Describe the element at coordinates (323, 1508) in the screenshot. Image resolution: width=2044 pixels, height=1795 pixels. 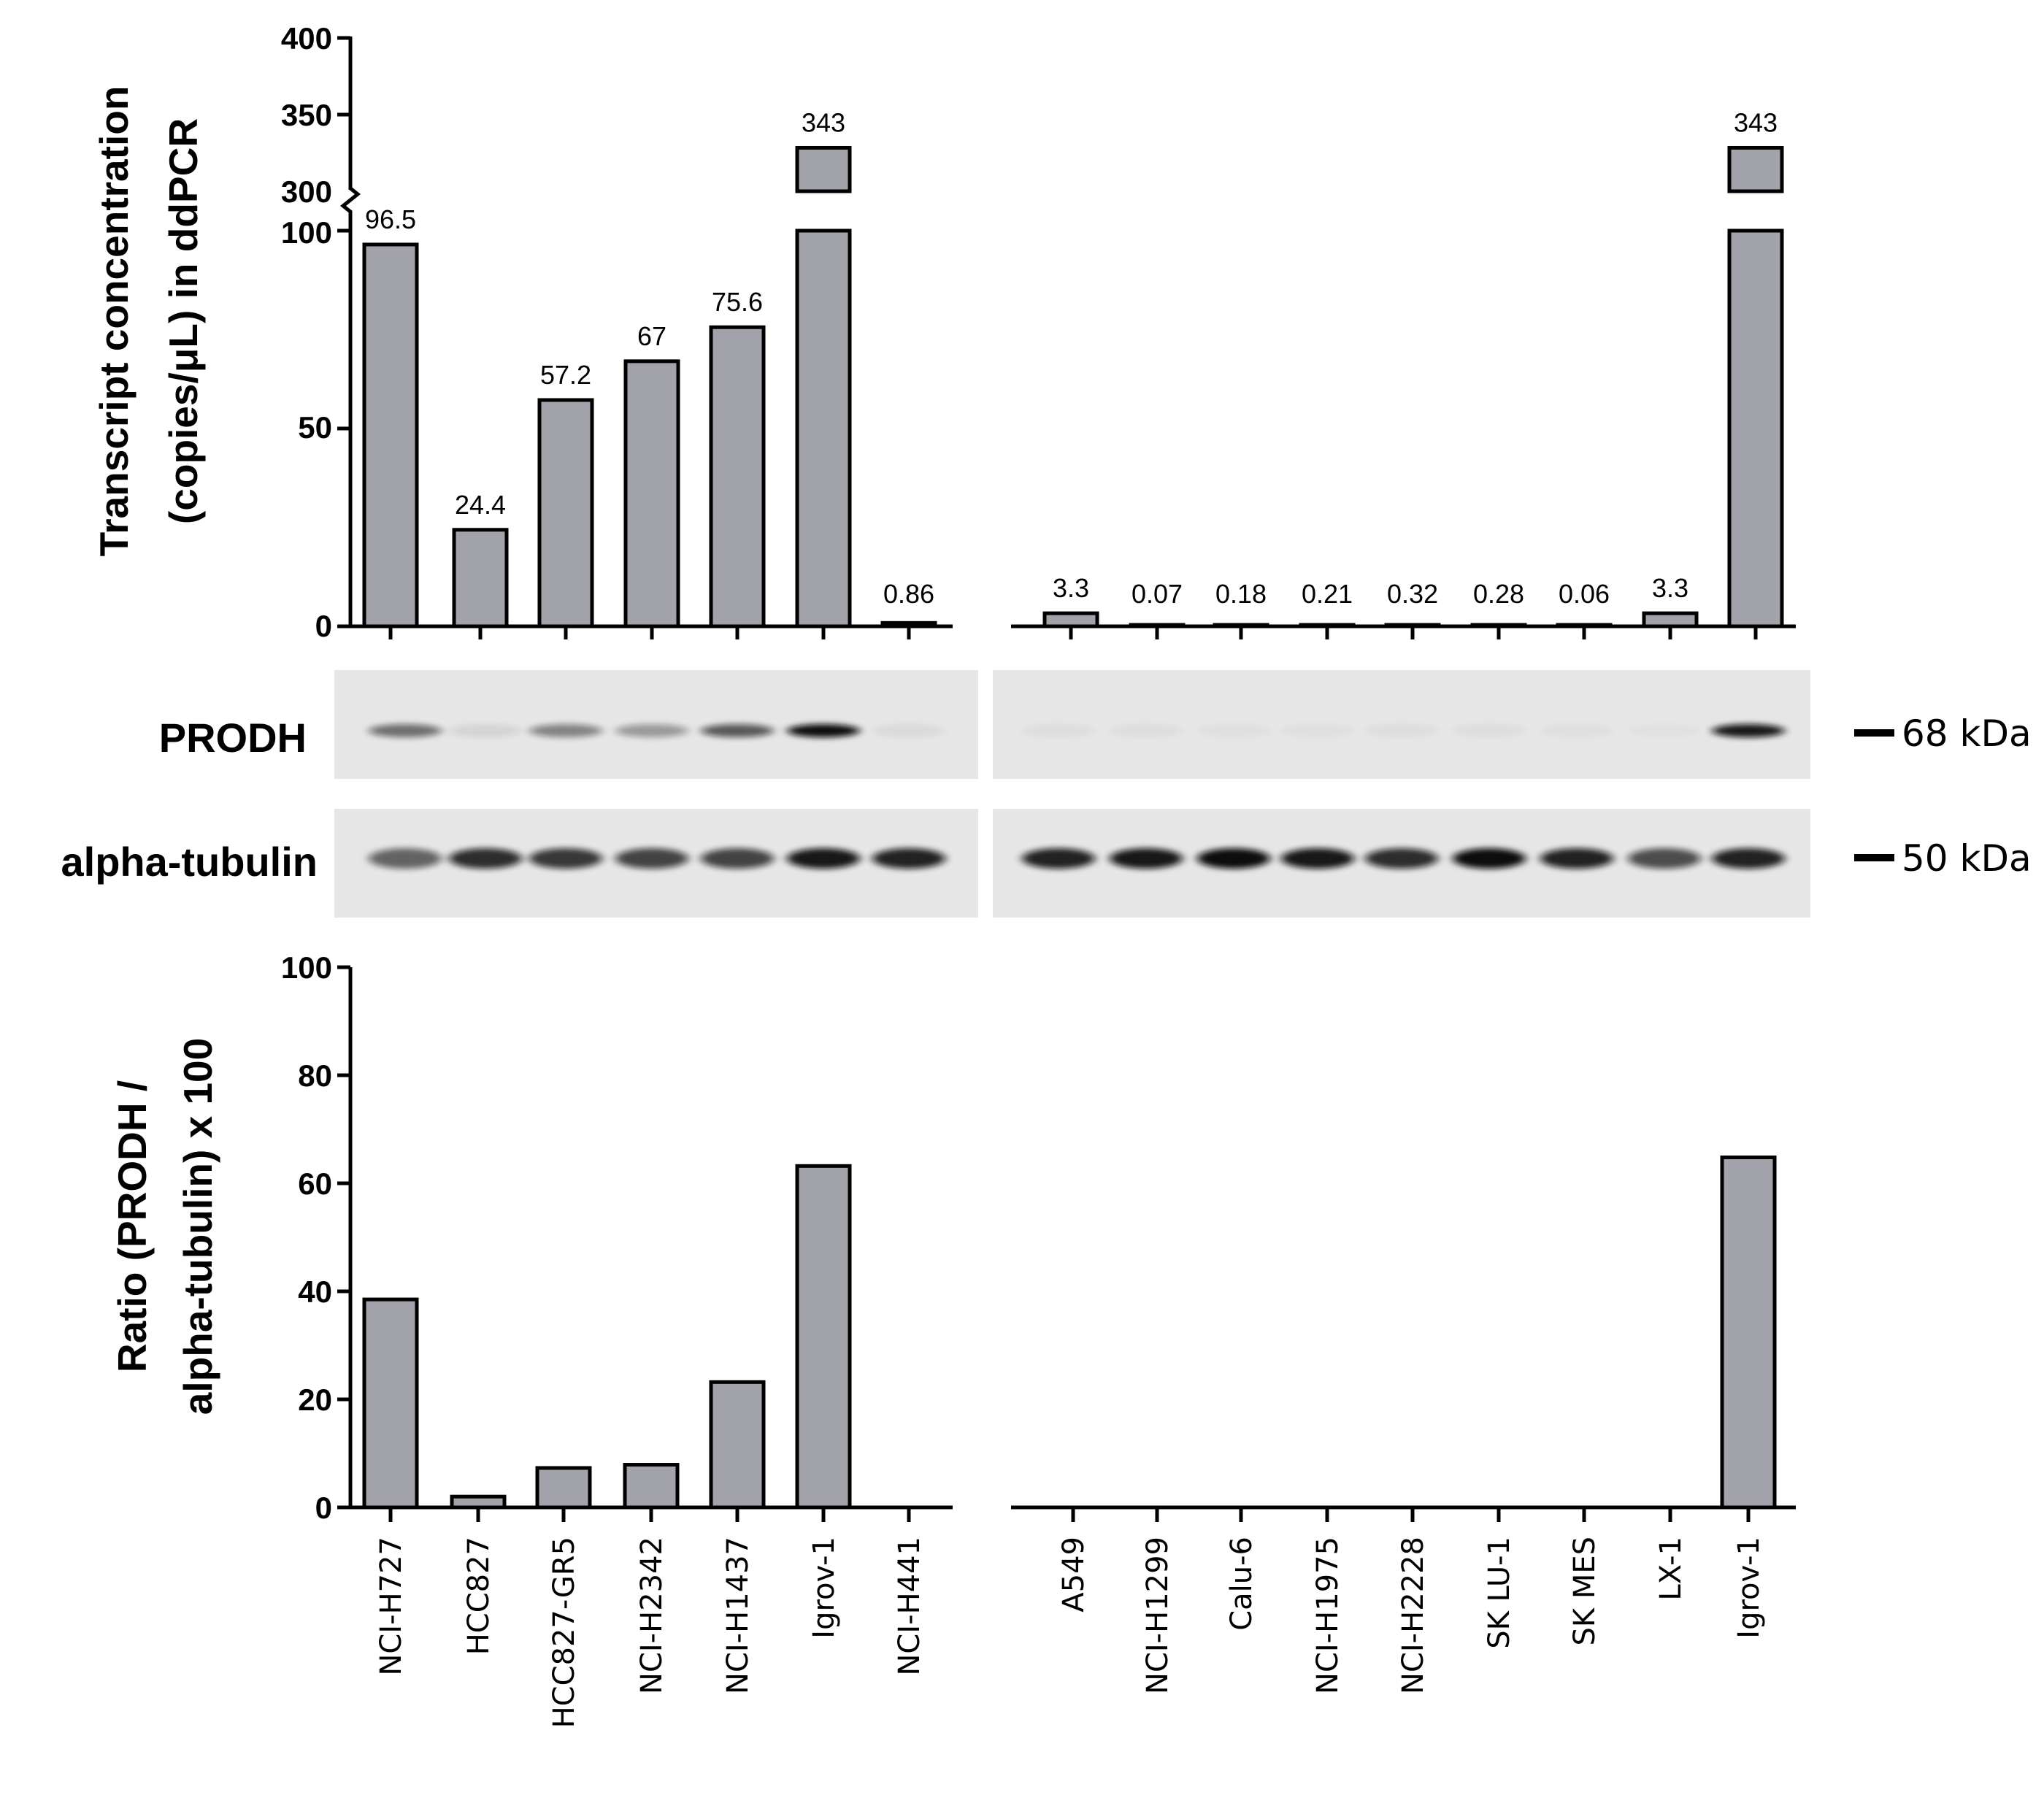
I see `bottom-y-tick-0: 0` at that location.